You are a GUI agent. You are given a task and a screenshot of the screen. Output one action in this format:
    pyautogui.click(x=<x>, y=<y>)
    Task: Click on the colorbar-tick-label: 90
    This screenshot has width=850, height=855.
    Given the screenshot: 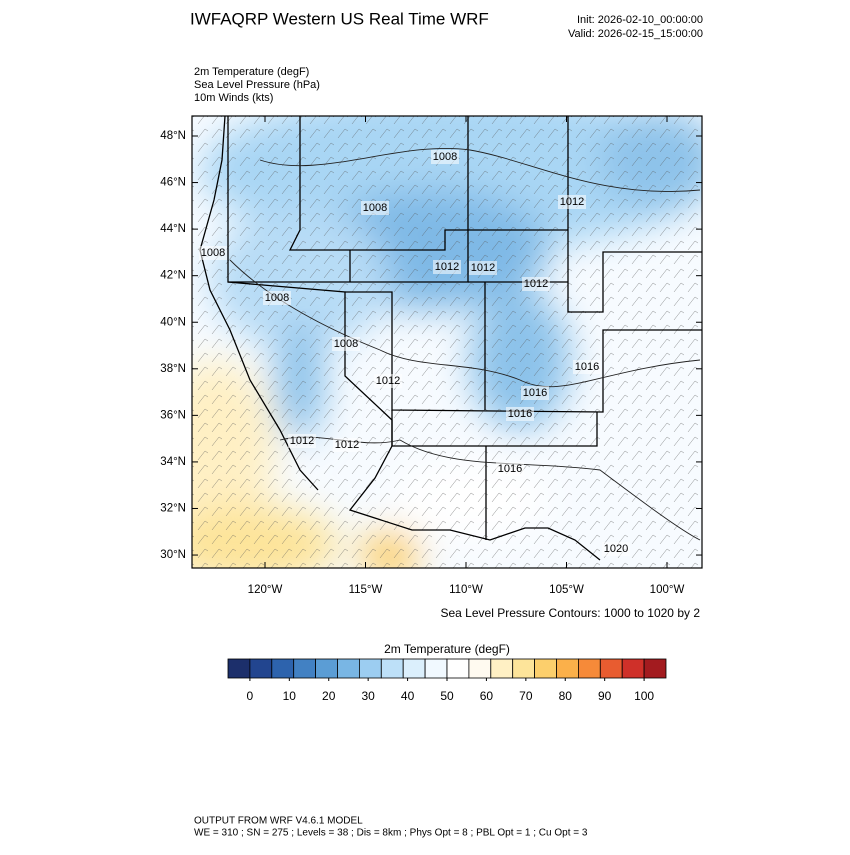 What is the action you would take?
    pyautogui.click(x=605, y=696)
    